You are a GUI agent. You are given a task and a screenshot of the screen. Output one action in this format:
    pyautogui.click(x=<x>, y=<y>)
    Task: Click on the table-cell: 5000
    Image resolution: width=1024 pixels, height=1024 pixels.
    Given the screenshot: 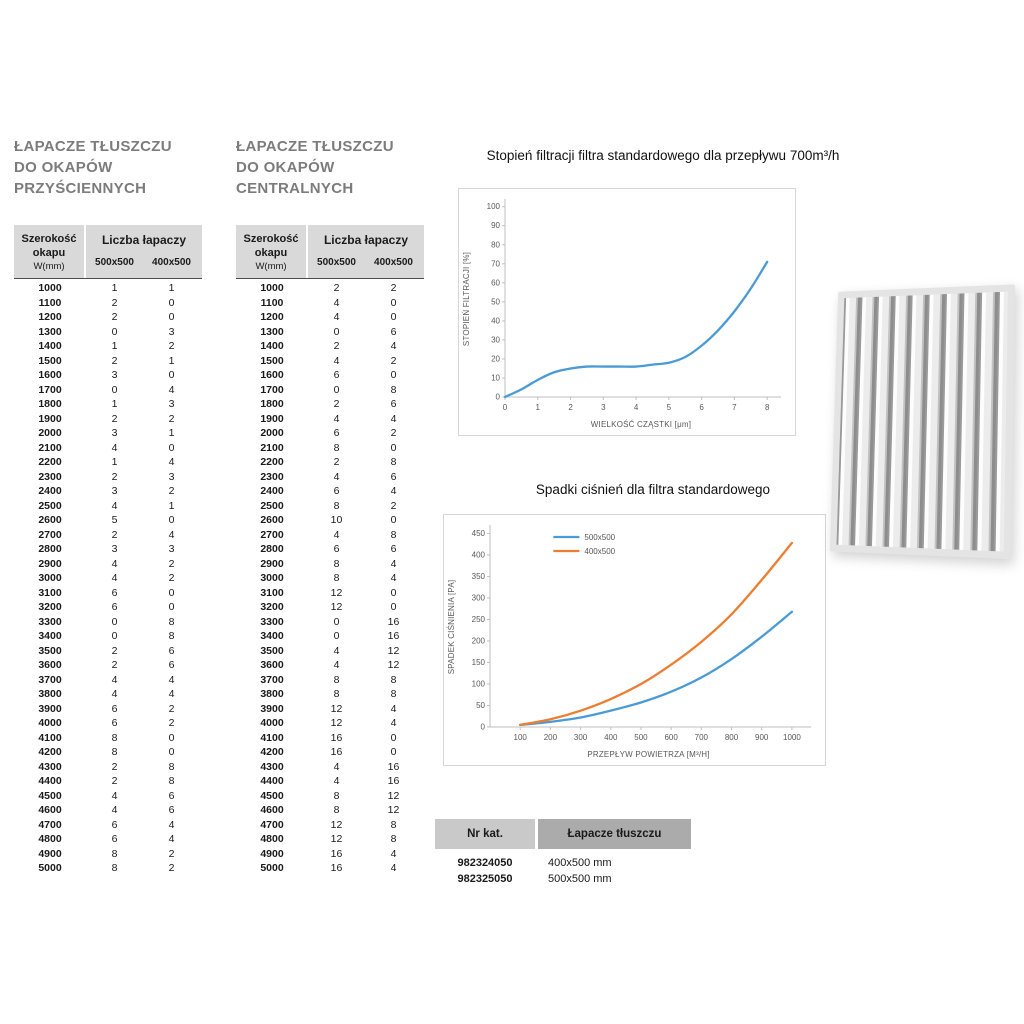 What is the action you would take?
    pyautogui.click(x=272, y=868)
    